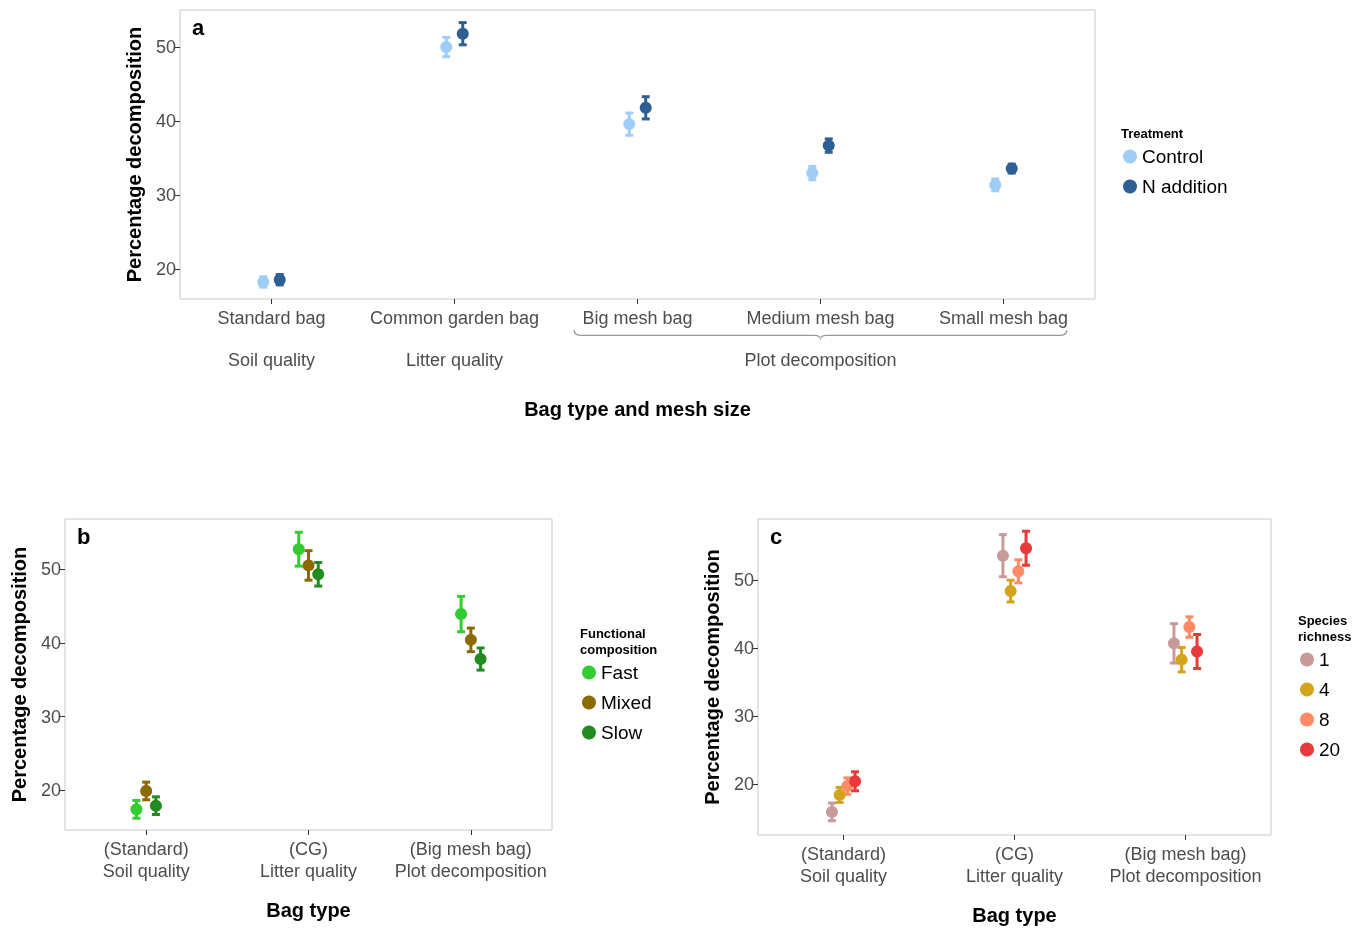 This screenshot has width=1370, height=930. I want to click on x-tick-label: Medium mesh bag, so click(820, 318).